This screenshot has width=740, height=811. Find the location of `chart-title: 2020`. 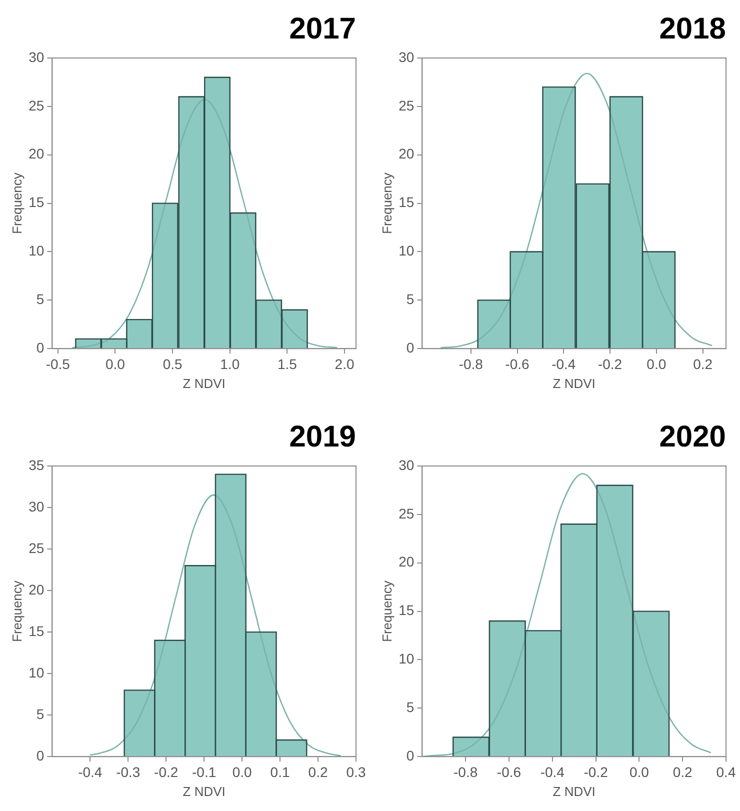

chart-title: 2020 is located at coordinates (692, 437).